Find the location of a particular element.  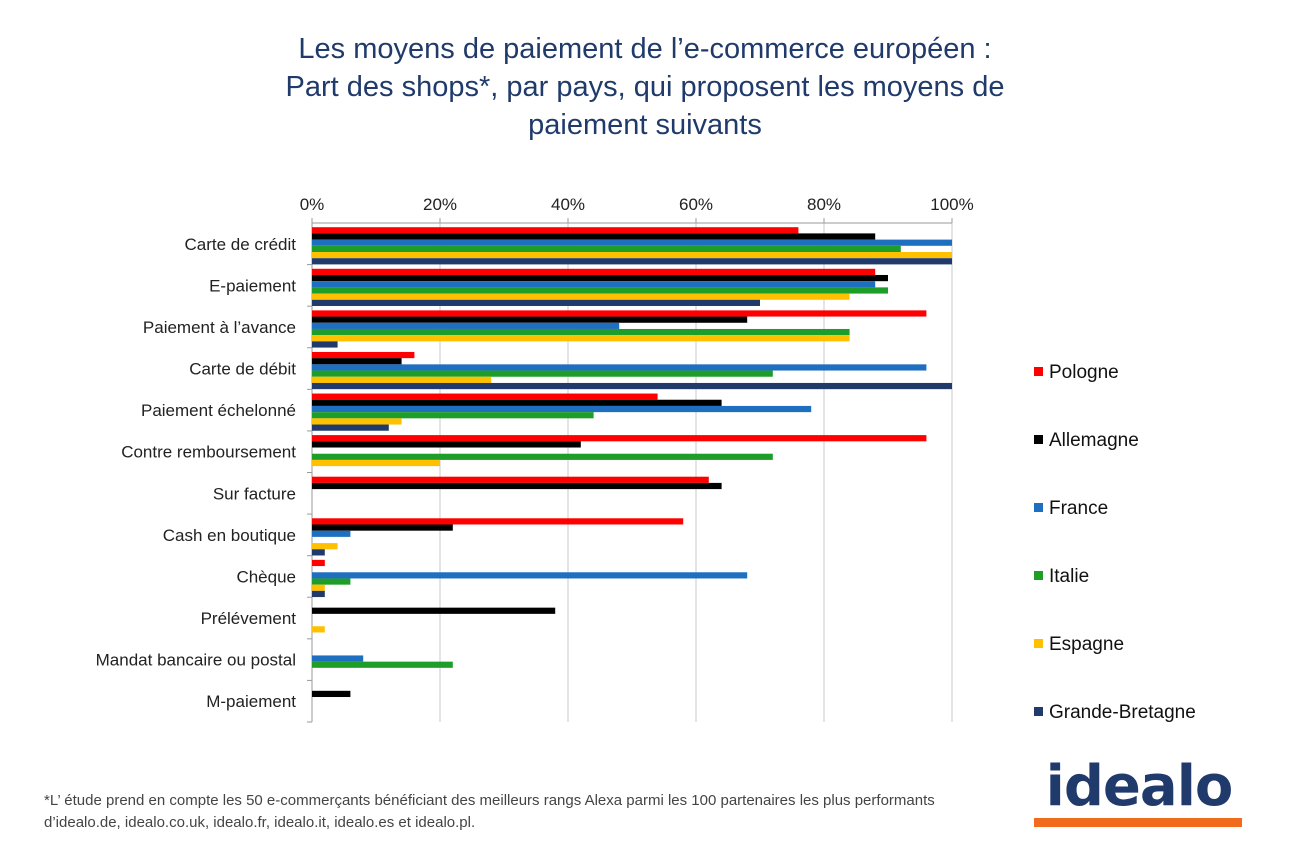

category-label: E-paiement is located at coordinates (252, 285).